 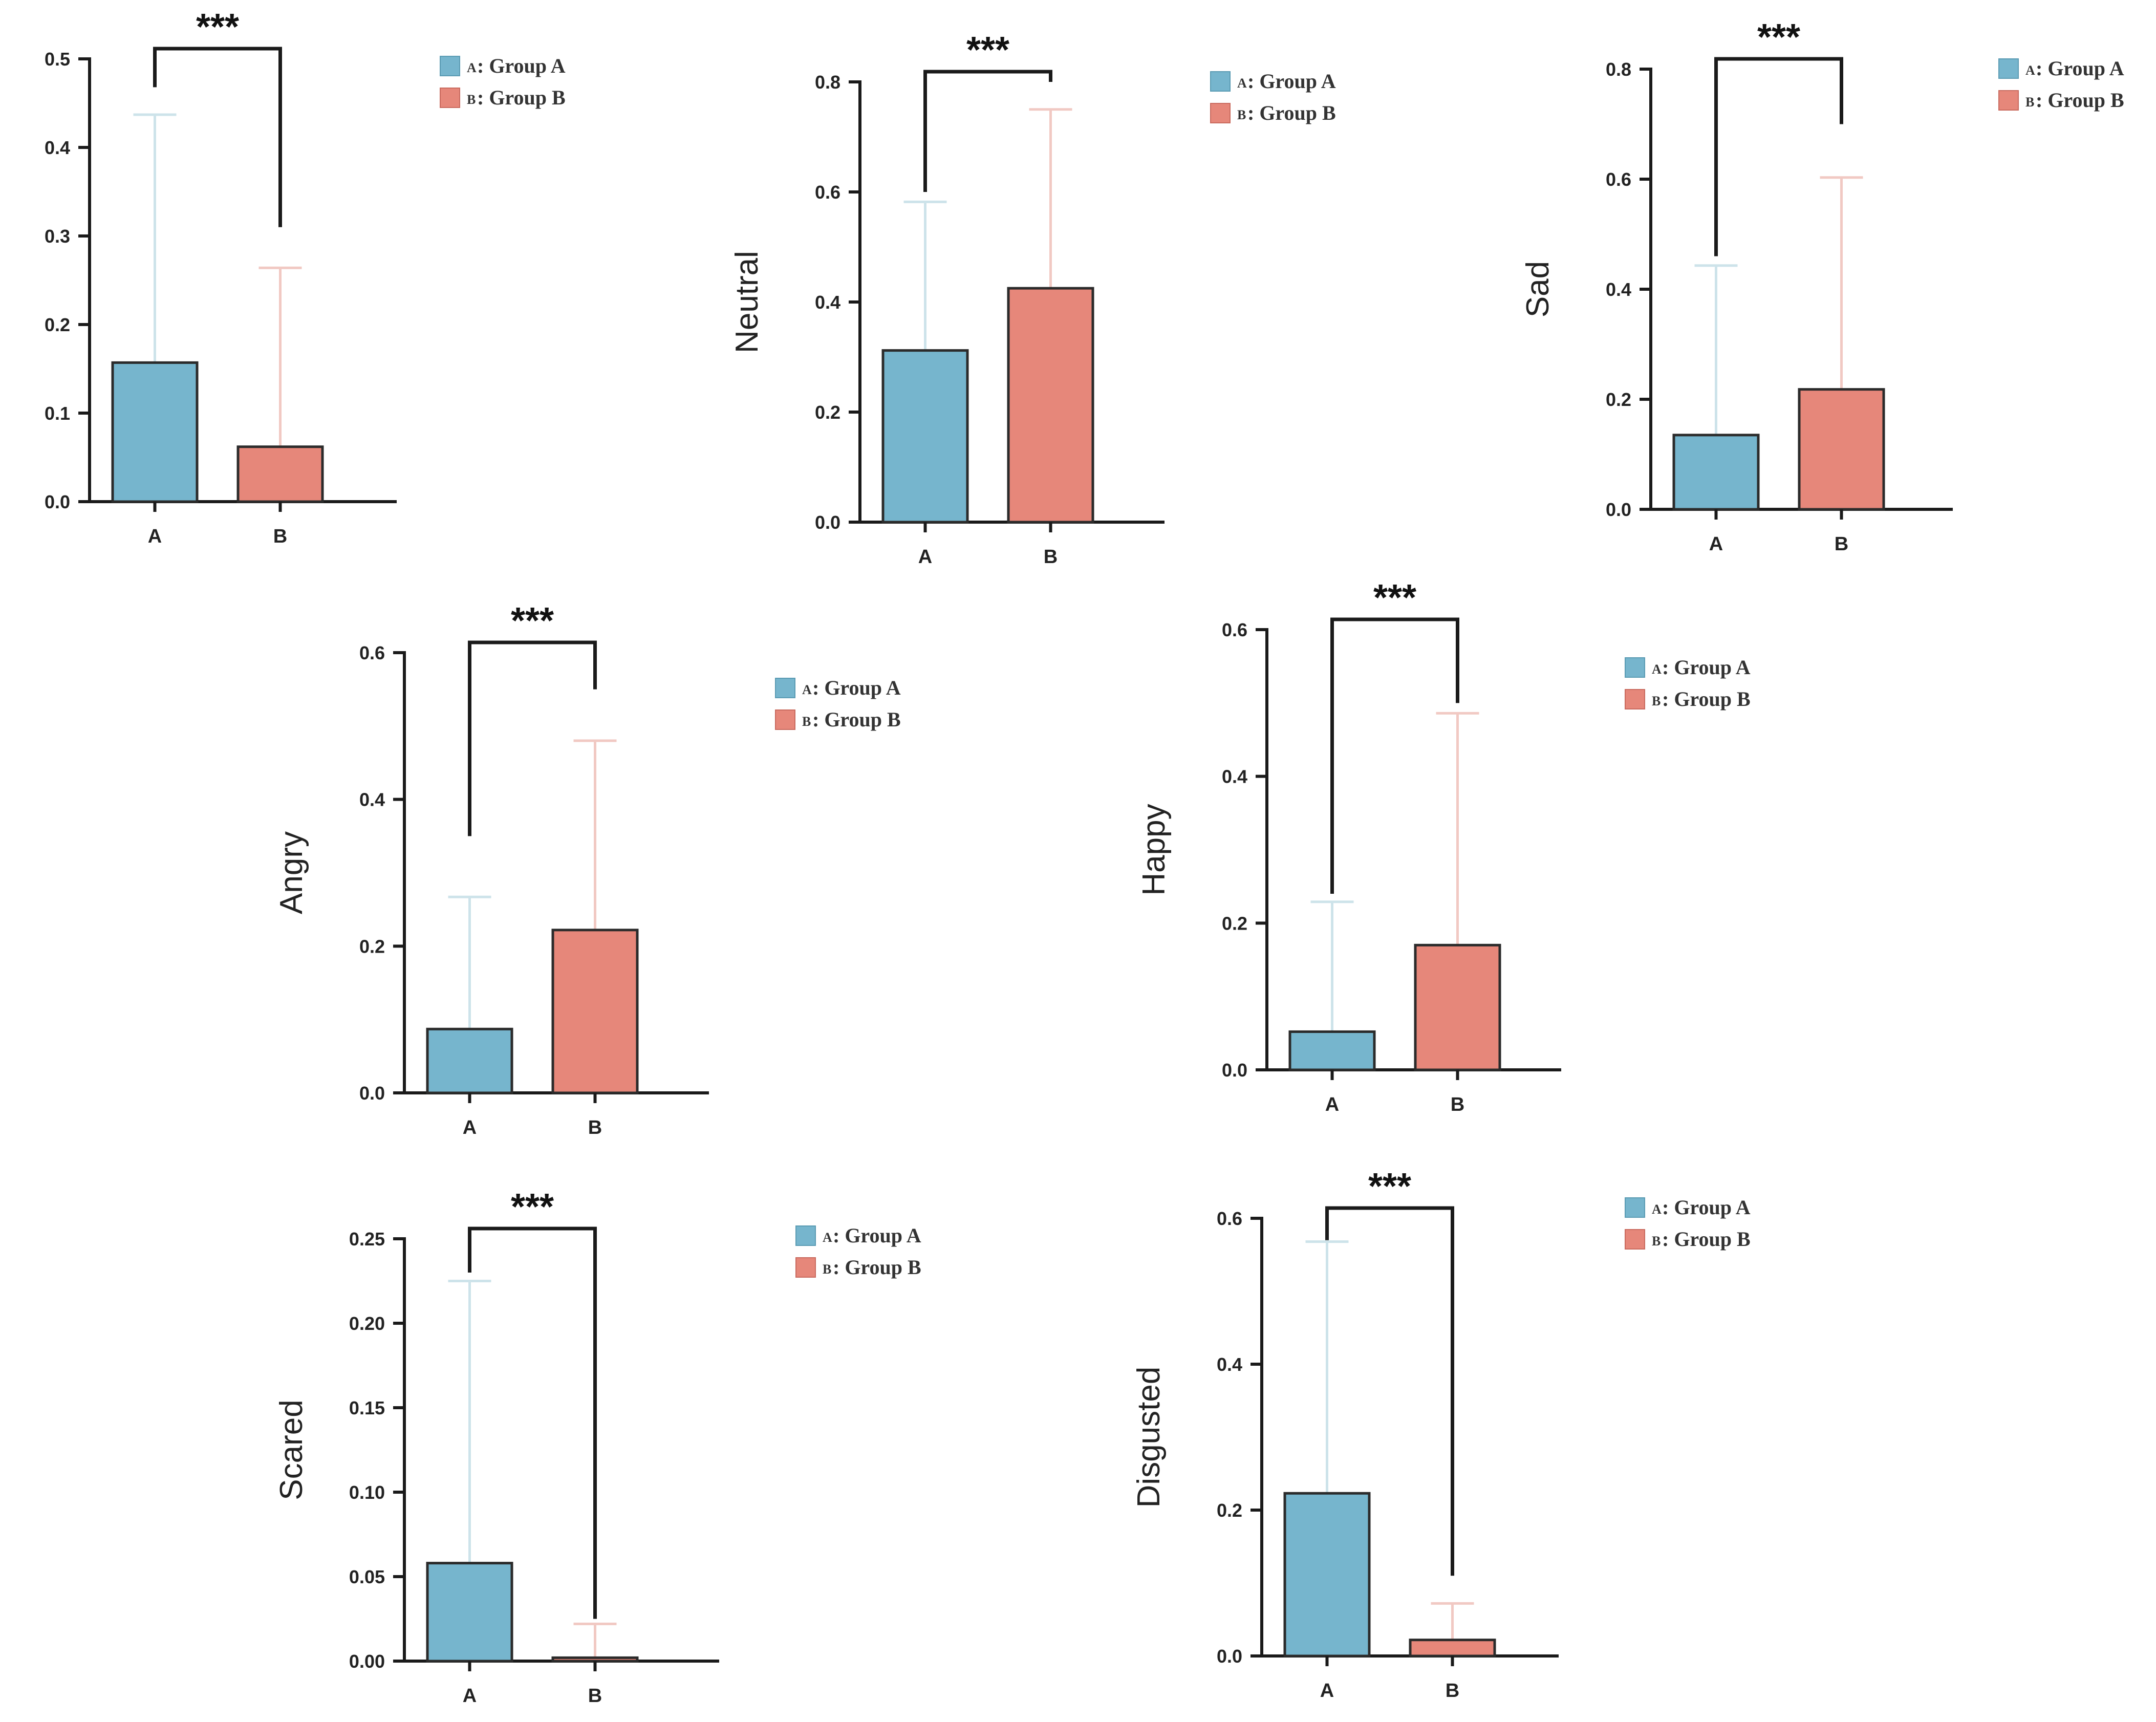 I want to click on y-tick-label: 0.3, so click(x=58, y=236).